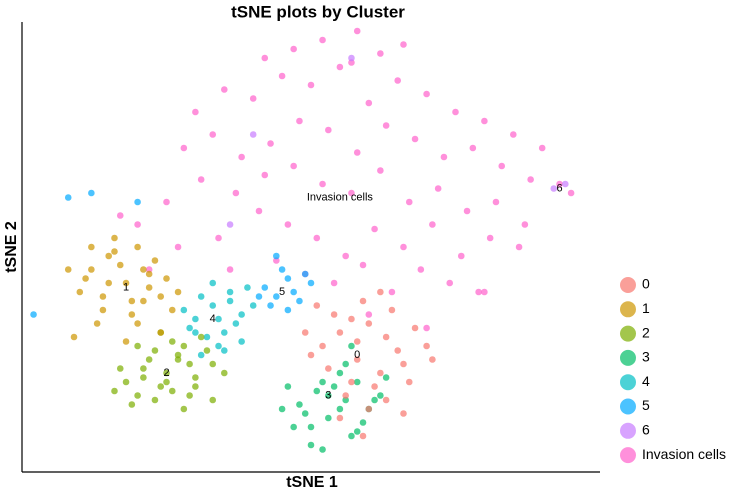 The width and height of the screenshot is (740, 491). Describe the element at coordinates (312, 482) in the screenshot. I see `x-axis-title: tSNE 1` at that location.